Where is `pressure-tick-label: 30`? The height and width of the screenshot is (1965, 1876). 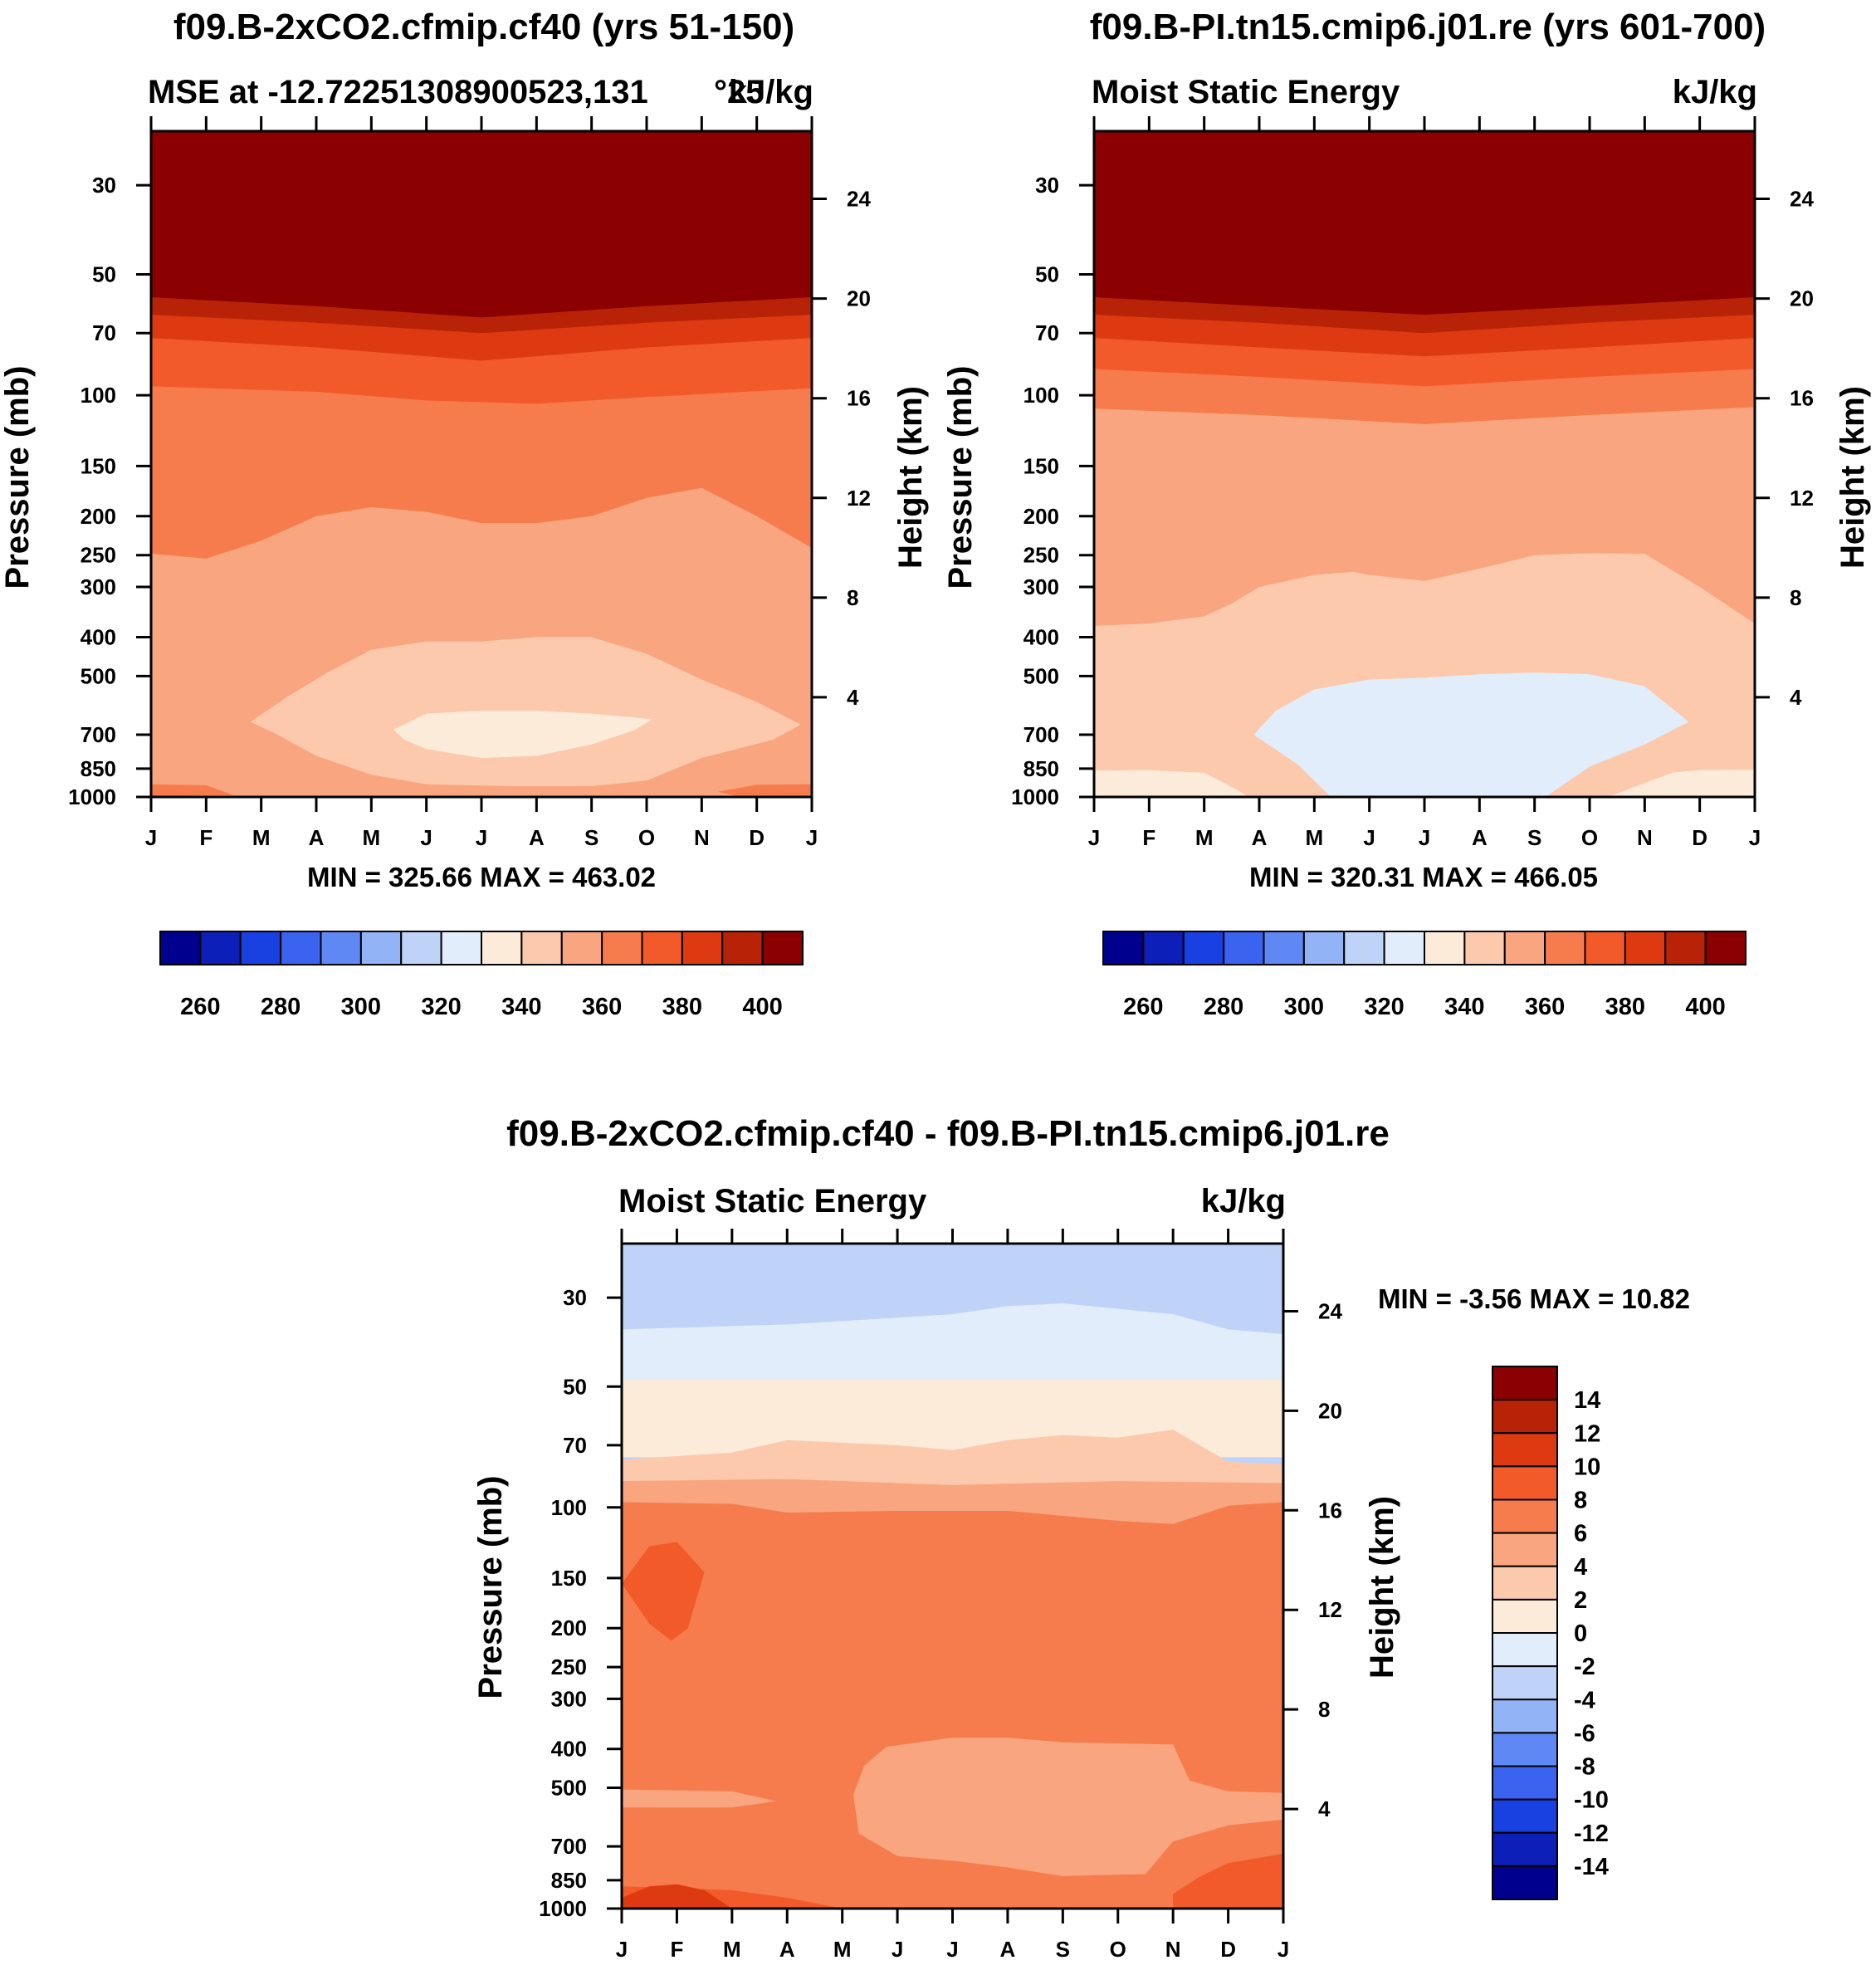
pressure-tick-label: 30 is located at coordinates (575, 1297).